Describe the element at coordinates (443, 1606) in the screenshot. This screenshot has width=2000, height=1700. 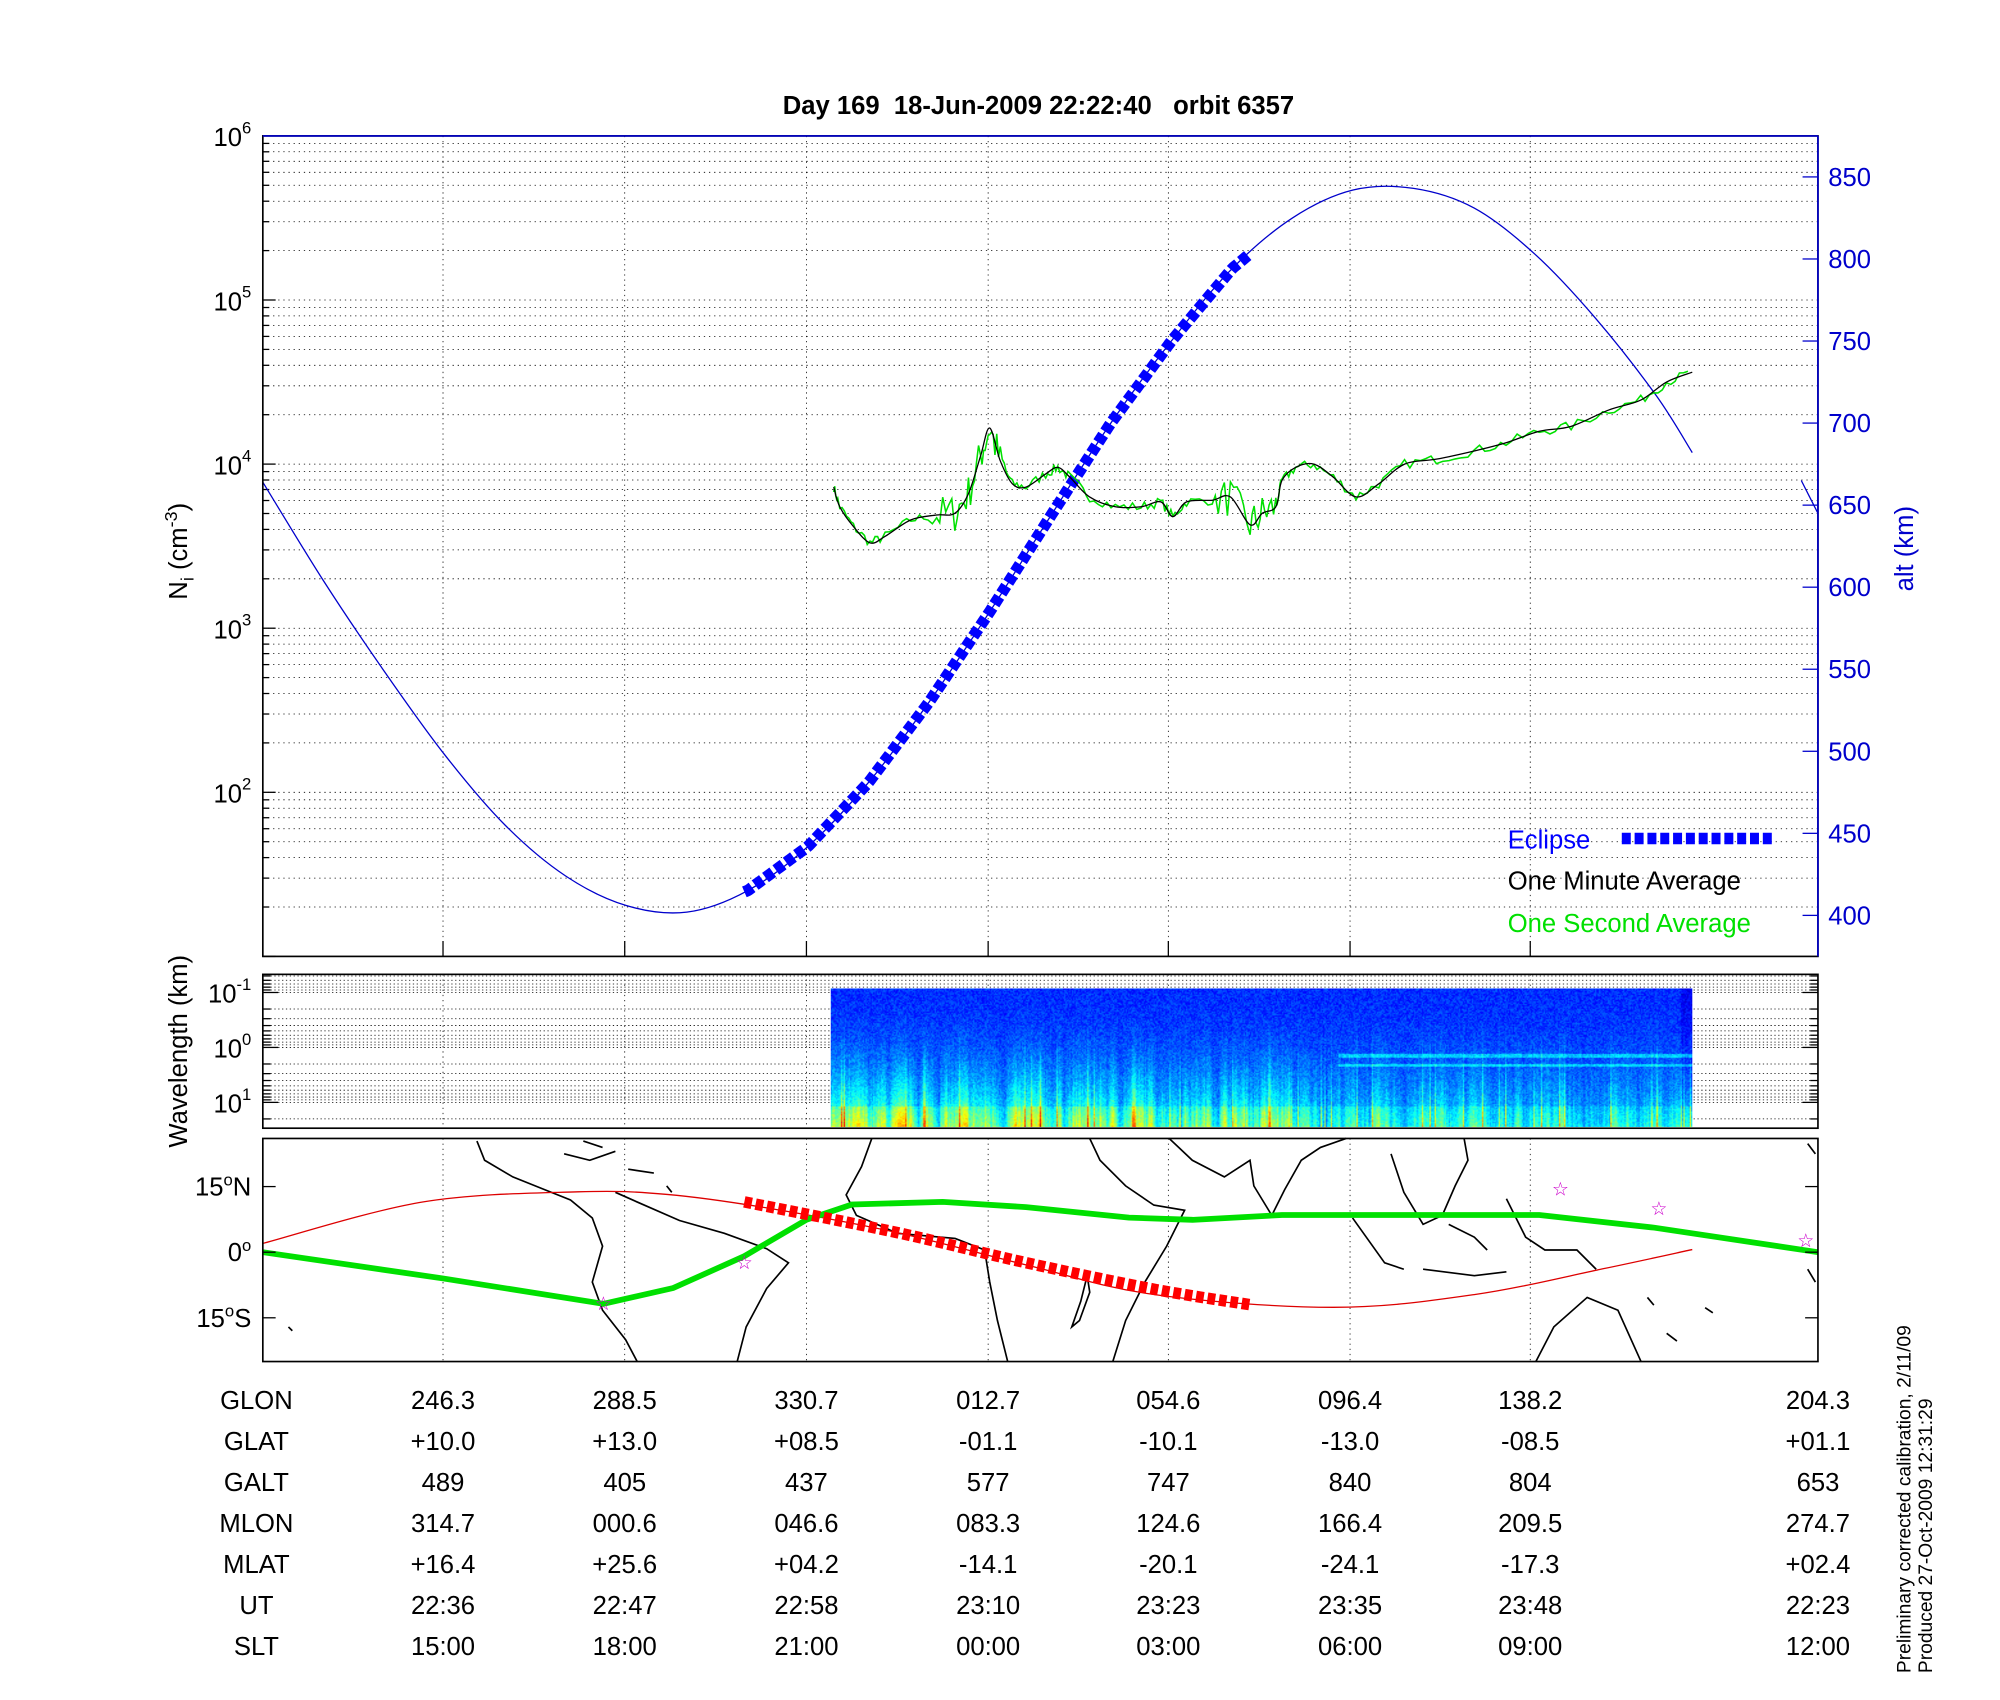
I see `table-cell: 22:36` at that location.